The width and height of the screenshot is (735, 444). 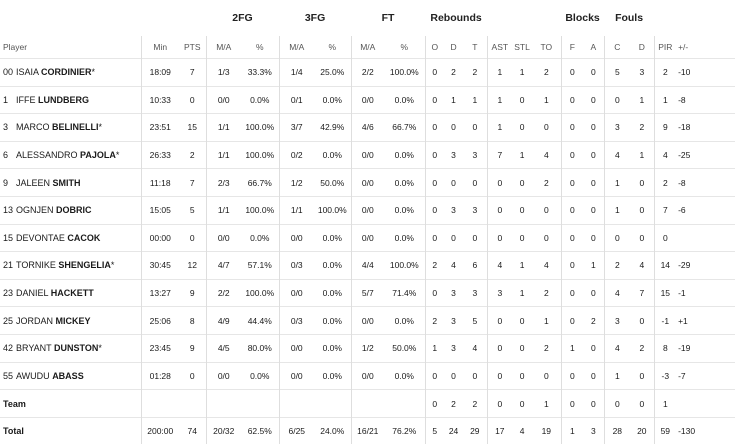 What do you see at coordinates (593, 47) in the screenshot?
I see `col-blk-a: A` at bounding box center [593, 47].